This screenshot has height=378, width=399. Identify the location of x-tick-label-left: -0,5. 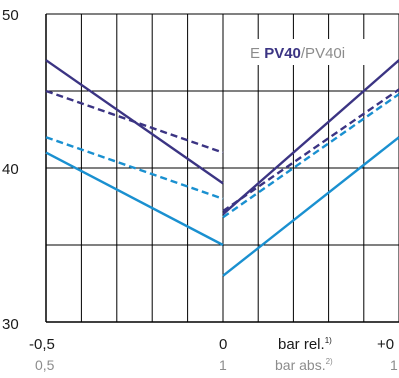
(42, 344).